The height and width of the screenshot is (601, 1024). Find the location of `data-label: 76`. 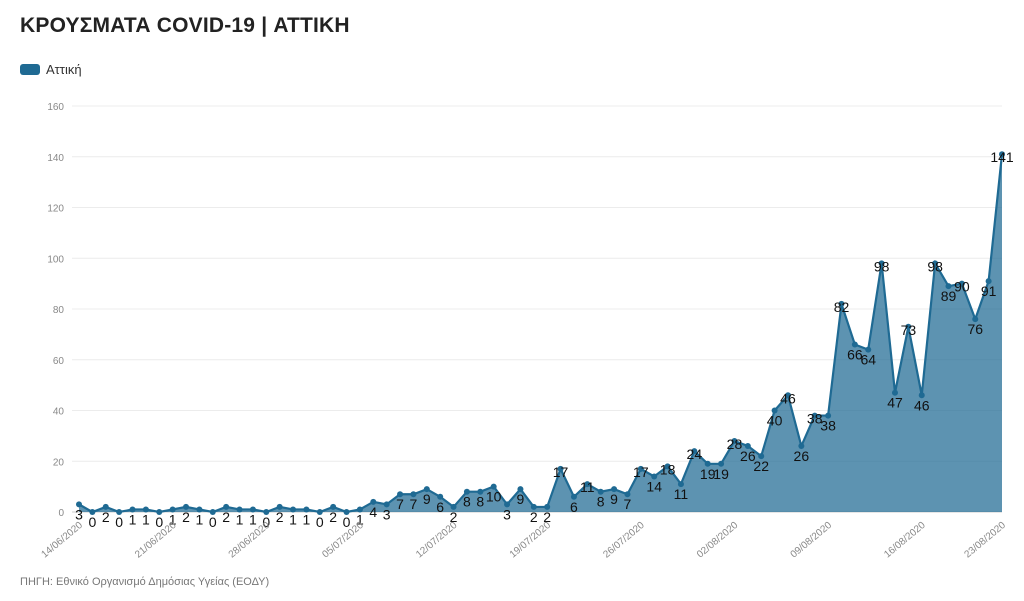

data-label: 76 is located at coordinates (975, 329).